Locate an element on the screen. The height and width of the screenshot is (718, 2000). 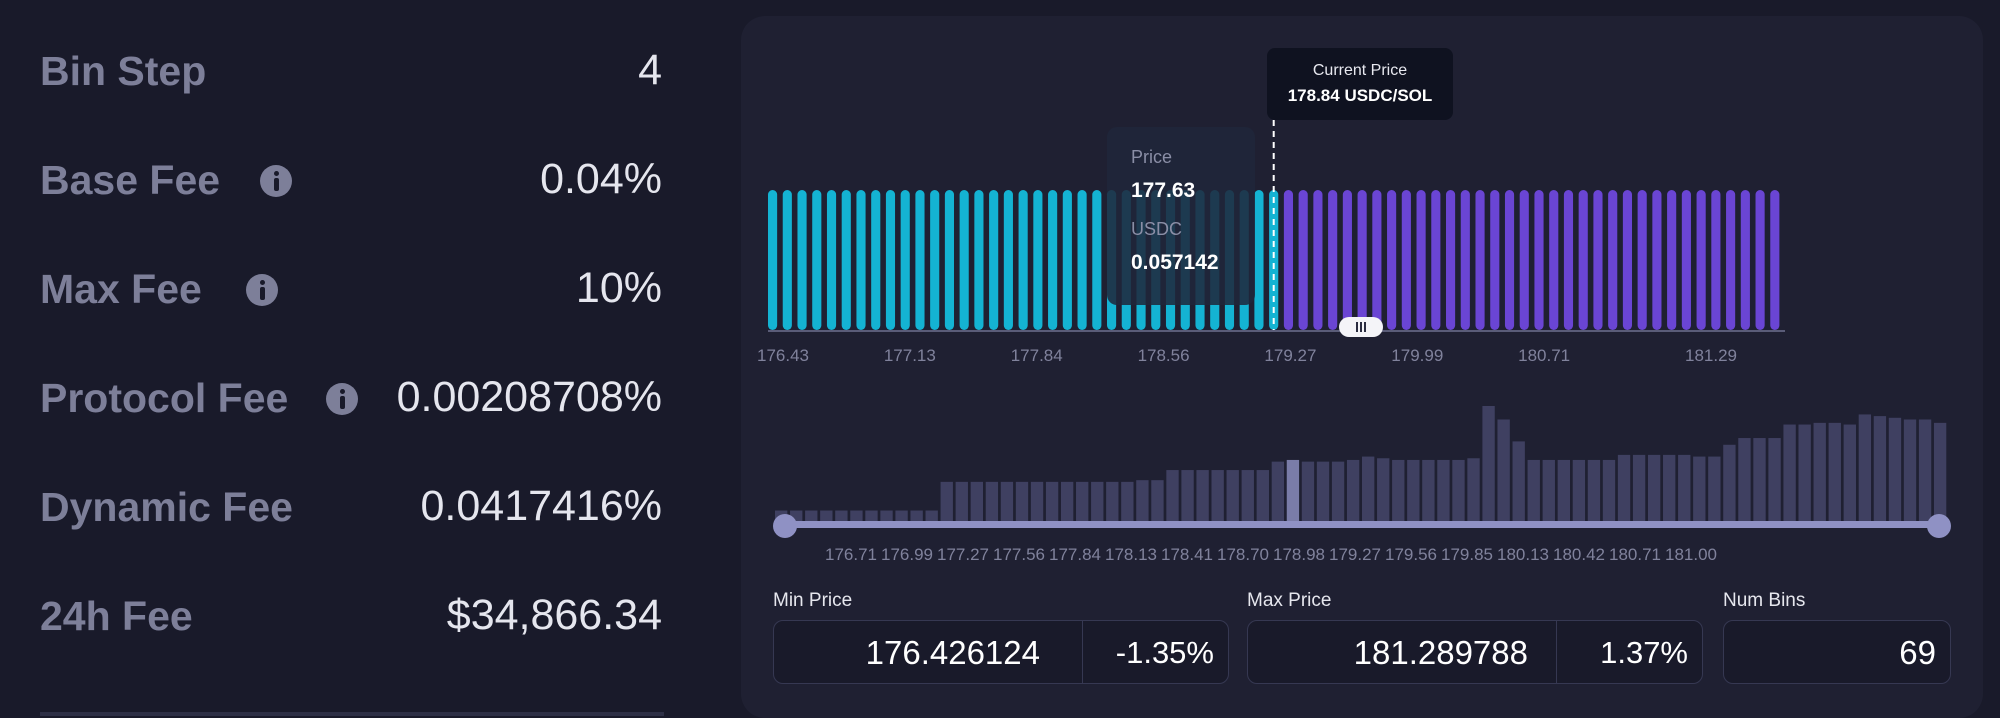
field-separator is located at coordinates (1082, 652).